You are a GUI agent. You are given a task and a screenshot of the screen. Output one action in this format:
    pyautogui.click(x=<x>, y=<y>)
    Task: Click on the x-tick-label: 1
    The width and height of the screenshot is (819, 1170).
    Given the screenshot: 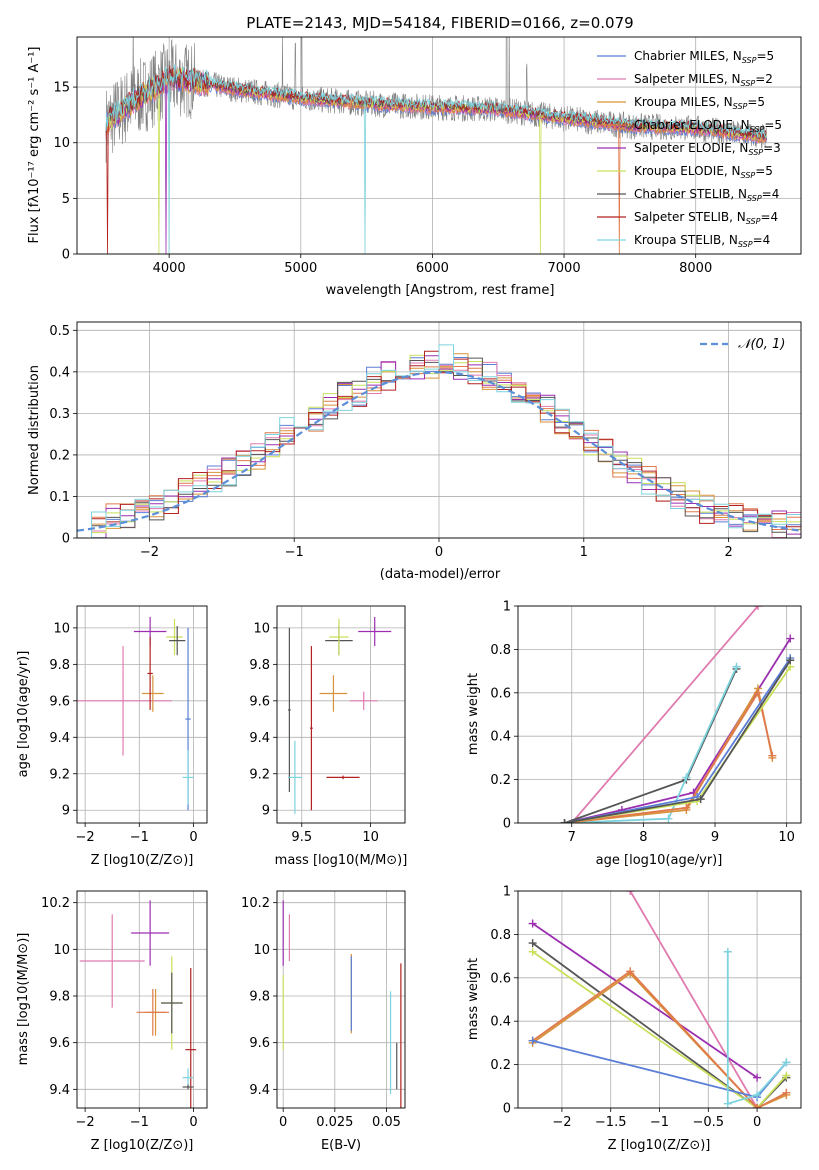 What is the action you would take?
    pyautogui.click(x=584, y=552)
    